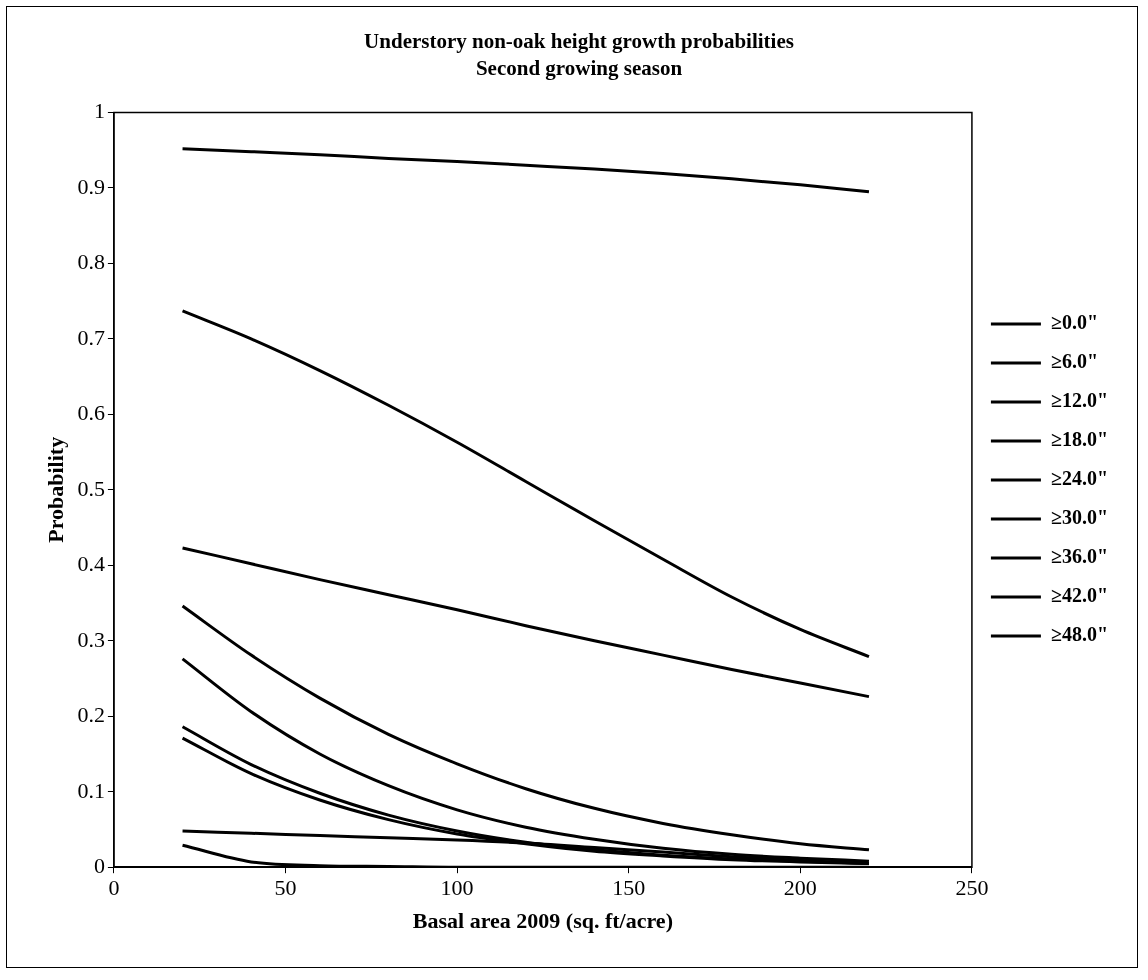  I want to click on legend-label: ≥30.0", so click(1079, 517).